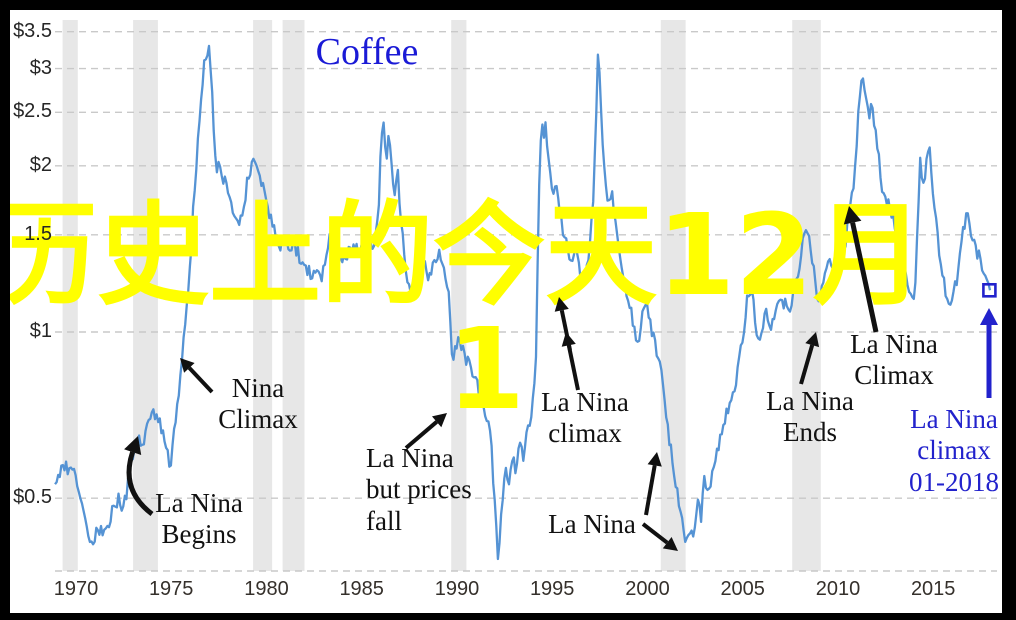 The width and height of the screenshot is (1016, 620). I want to click on la-nina-but-prices-fall-label-line: La Nina, so click(410, 458).